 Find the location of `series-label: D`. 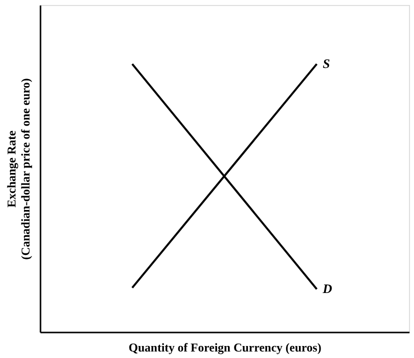

series-label: D is located at coordinates (327, 288).